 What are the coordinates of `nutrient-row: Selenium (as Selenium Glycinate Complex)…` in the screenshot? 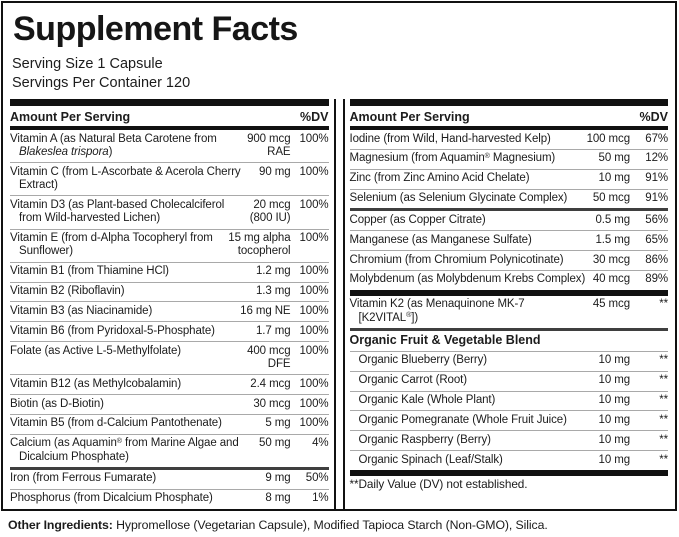 It's located at (508, 198).